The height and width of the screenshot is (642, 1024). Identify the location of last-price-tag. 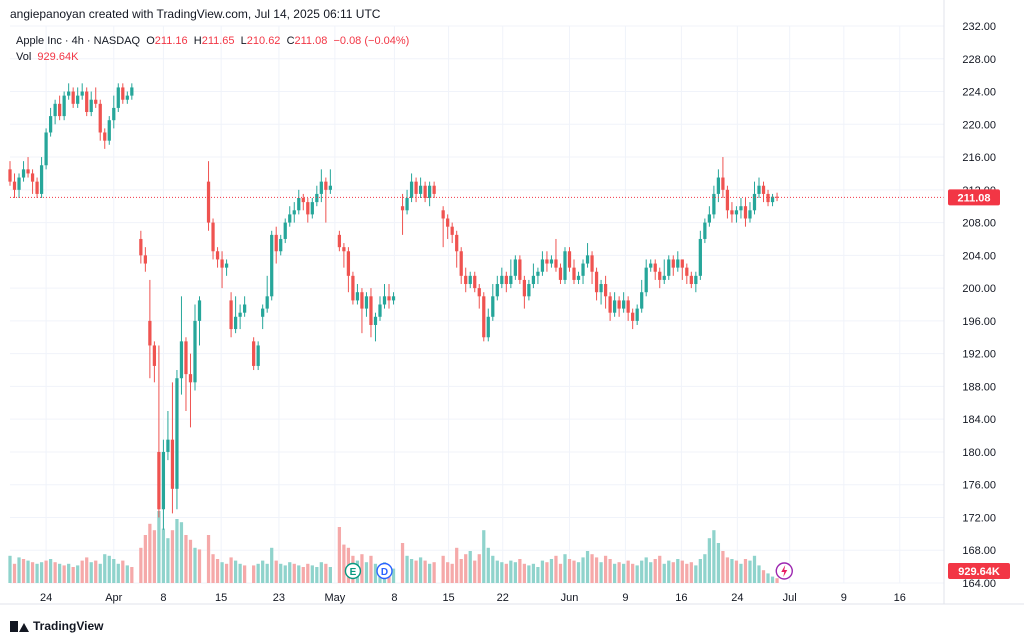
(974, 197).